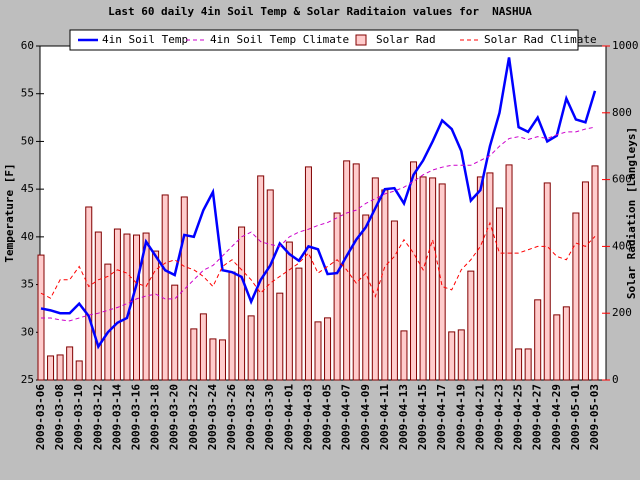  Describe the element at coordinates (155, 417) in the screenshot. I see `x-tick-label: 2009-03-18` at that location.